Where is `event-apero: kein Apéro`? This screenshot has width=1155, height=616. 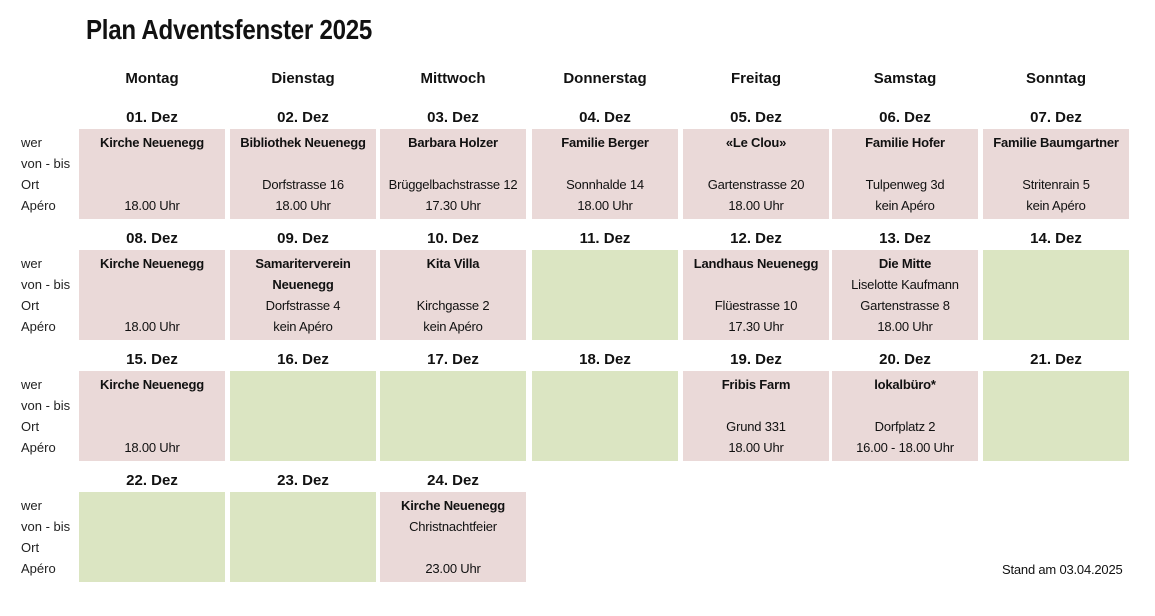
event-apero: kein Apéro is located at coordinates (1056, 205).